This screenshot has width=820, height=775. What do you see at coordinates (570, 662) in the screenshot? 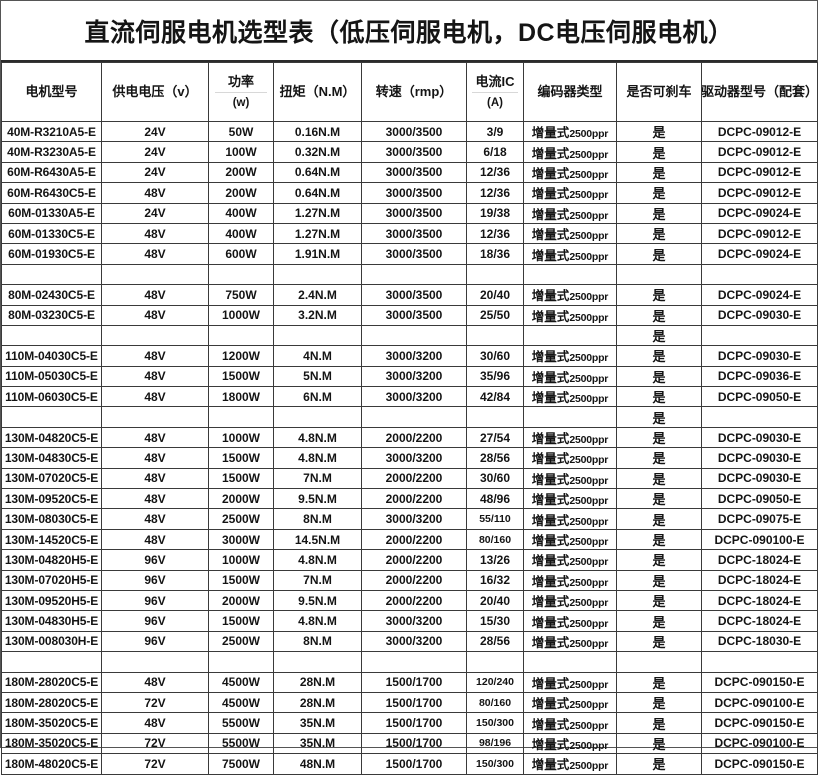
I see `cell-encoder` at bounding box center [570, 662].